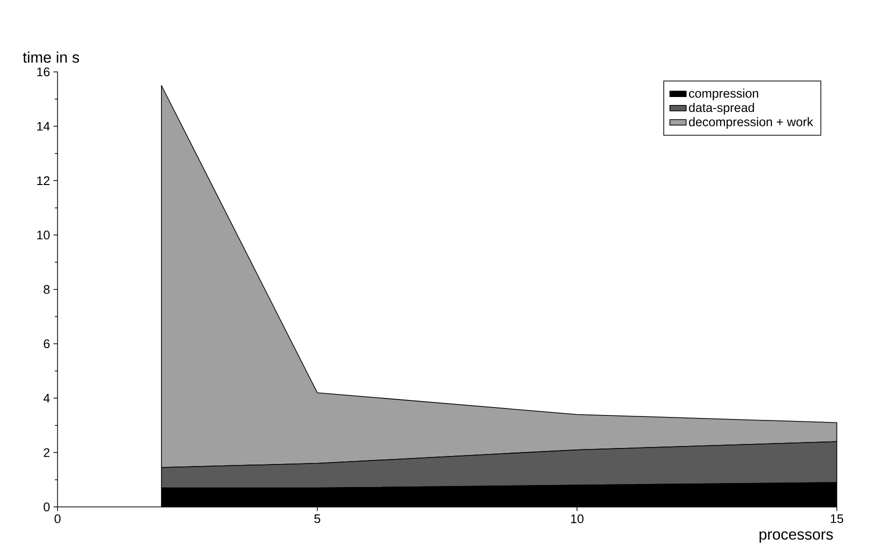 This screenshot has height=555, width=880. Describe the element at coordinates (796, 537) in the screenshot. I see `x-axis-title: processors` at that location.